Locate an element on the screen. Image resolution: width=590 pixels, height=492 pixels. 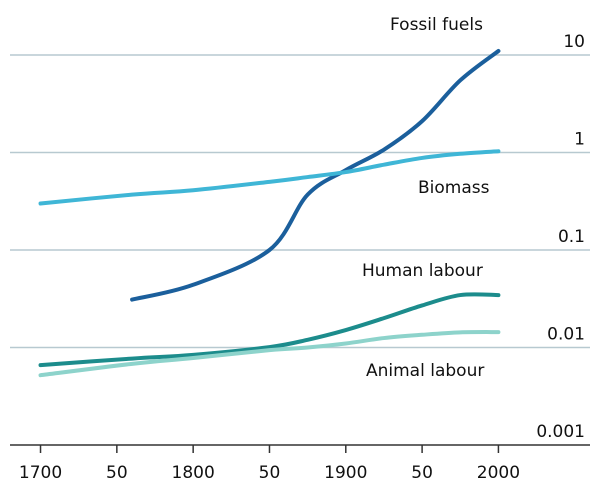
y-tick-label: 1 is located at coordinates (579, 140).